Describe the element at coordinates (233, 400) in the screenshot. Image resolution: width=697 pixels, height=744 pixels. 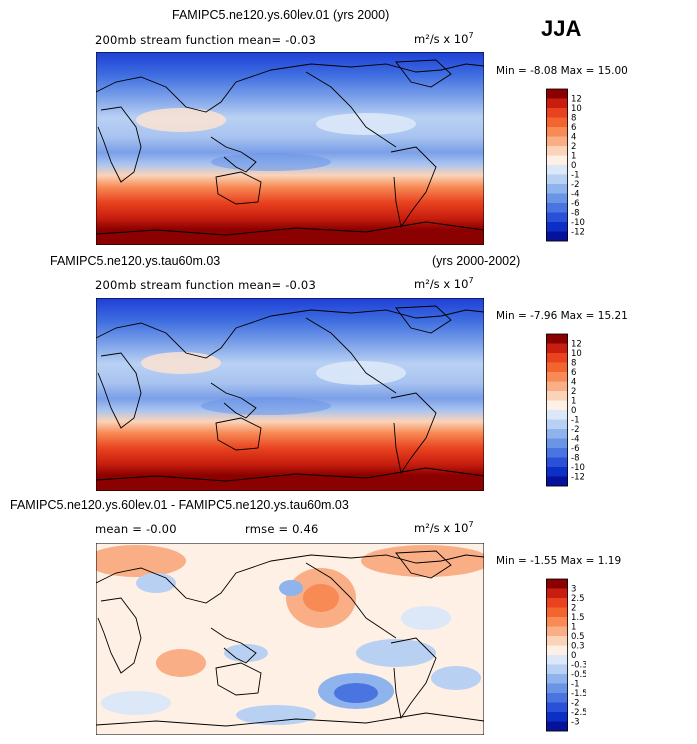
I see `panel2-coast-asia-se` at that location.